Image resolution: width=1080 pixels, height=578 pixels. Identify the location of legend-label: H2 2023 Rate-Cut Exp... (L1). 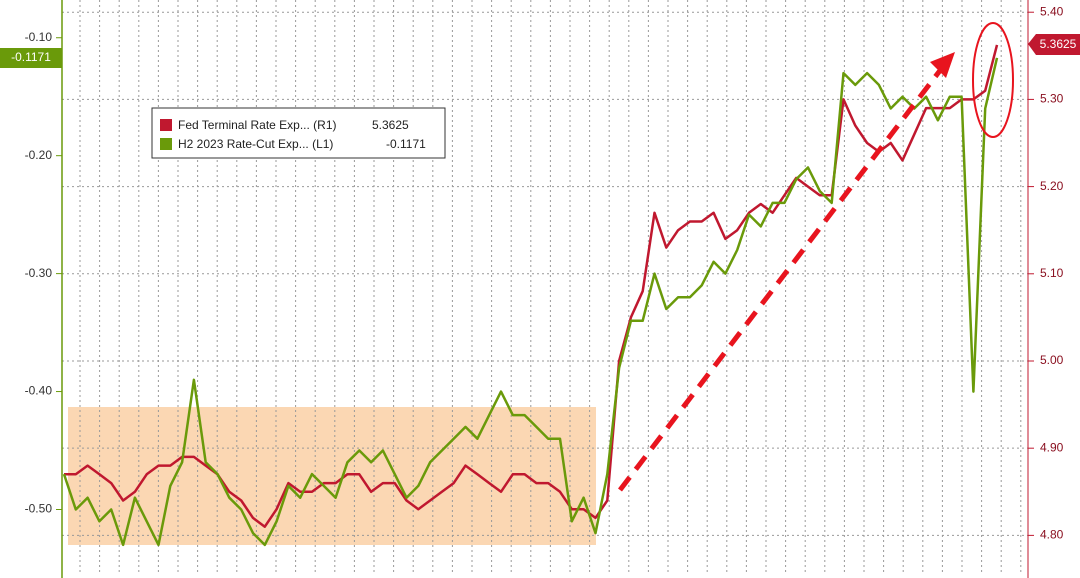
(255, 144).